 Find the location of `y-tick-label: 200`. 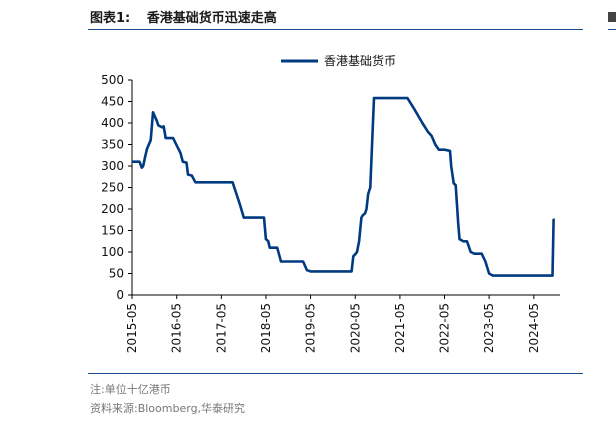

y-tick-label: 200 is located at coordinates (112, 209).